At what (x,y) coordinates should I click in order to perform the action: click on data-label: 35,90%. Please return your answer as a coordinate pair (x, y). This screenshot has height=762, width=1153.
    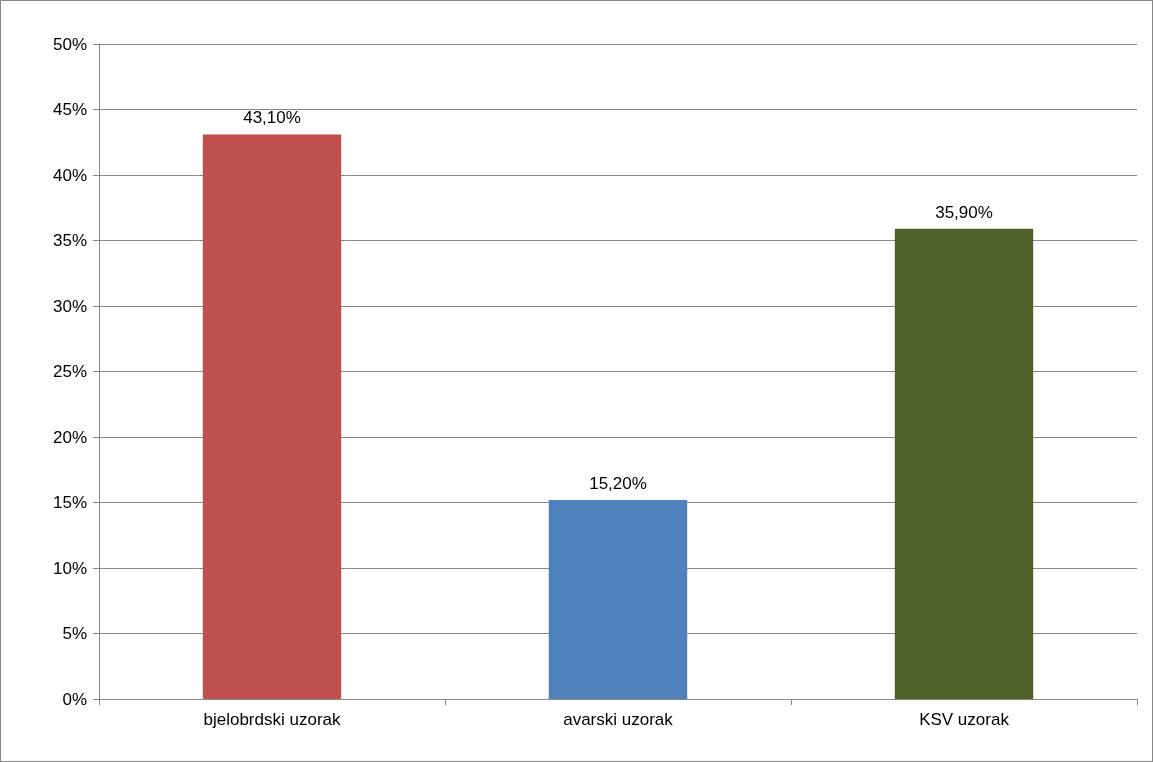
    Looking at the image, I should click on (964, 212).